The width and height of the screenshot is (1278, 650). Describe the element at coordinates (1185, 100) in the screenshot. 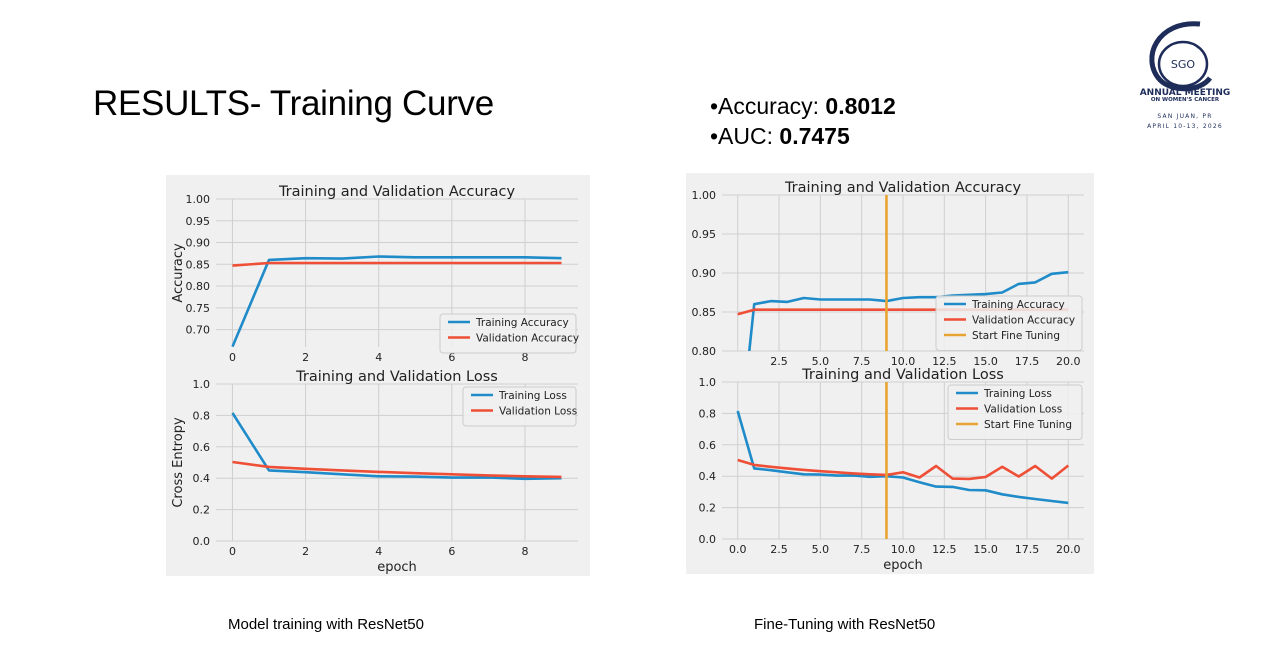

I see `logo-line2: ON WOMEN'S CANCER` at that location.